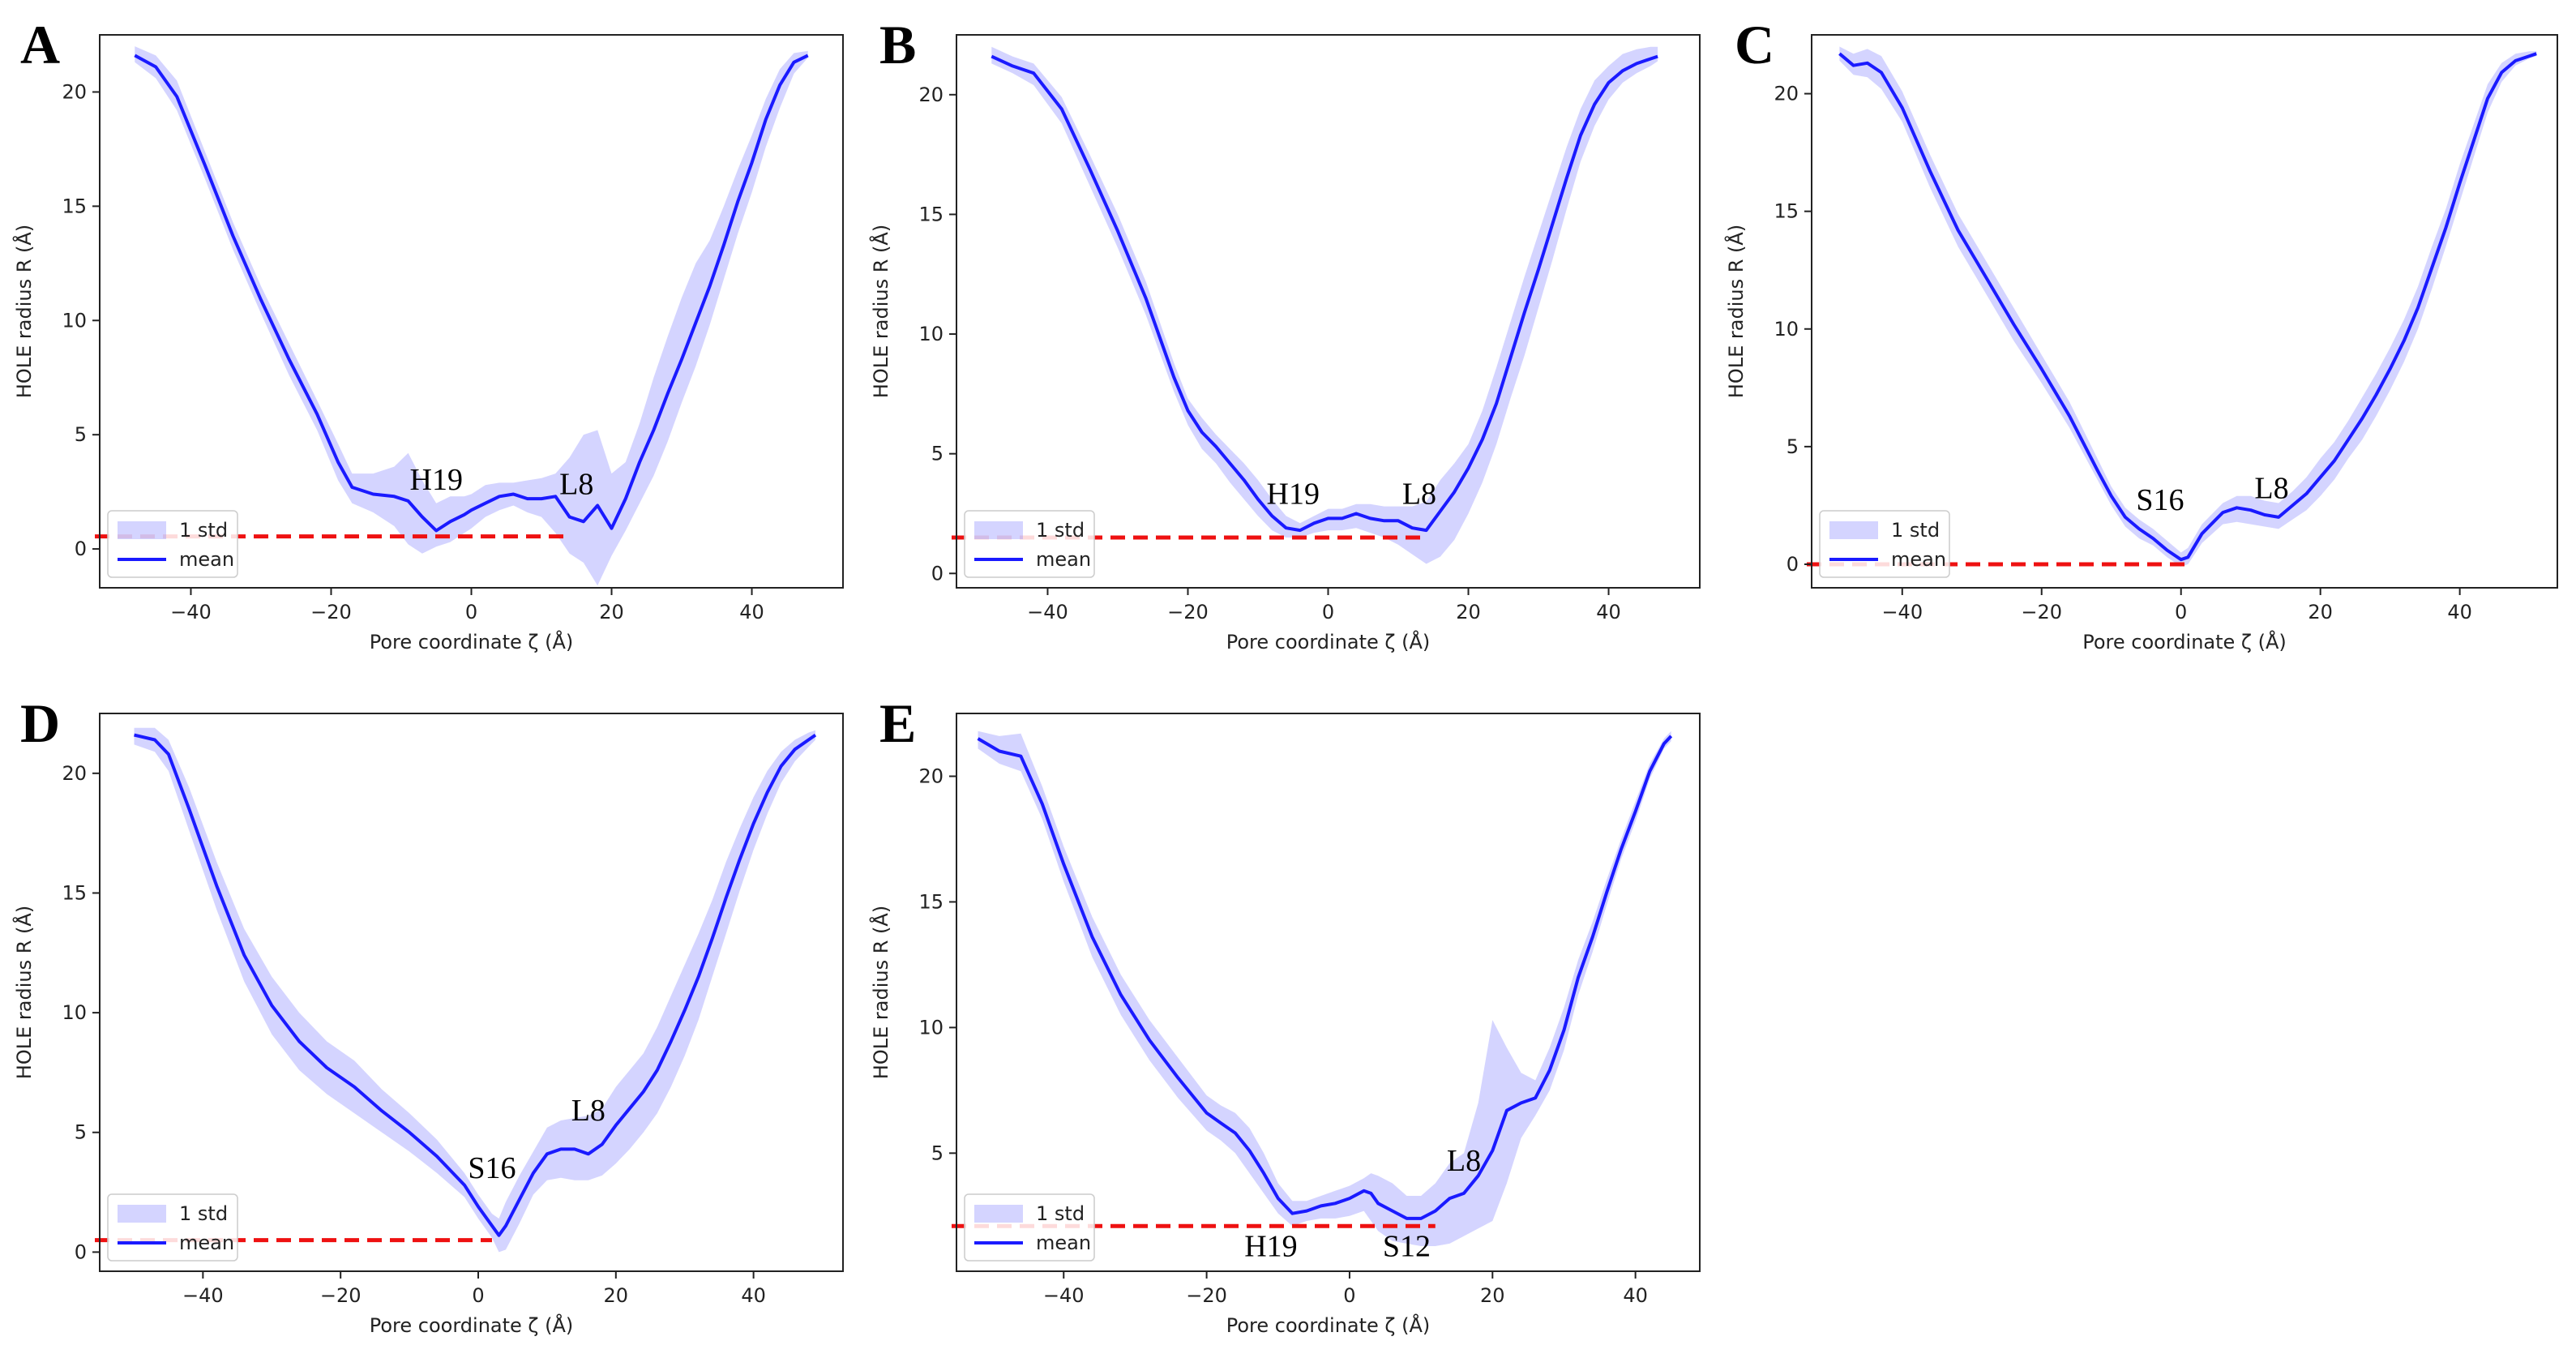 The height and width of the screenshot is (1358, 2576). What do you see at coordinates (40, 44) in the screenshot?
I see `panel-letter: A` at bounding box center [40, 44].